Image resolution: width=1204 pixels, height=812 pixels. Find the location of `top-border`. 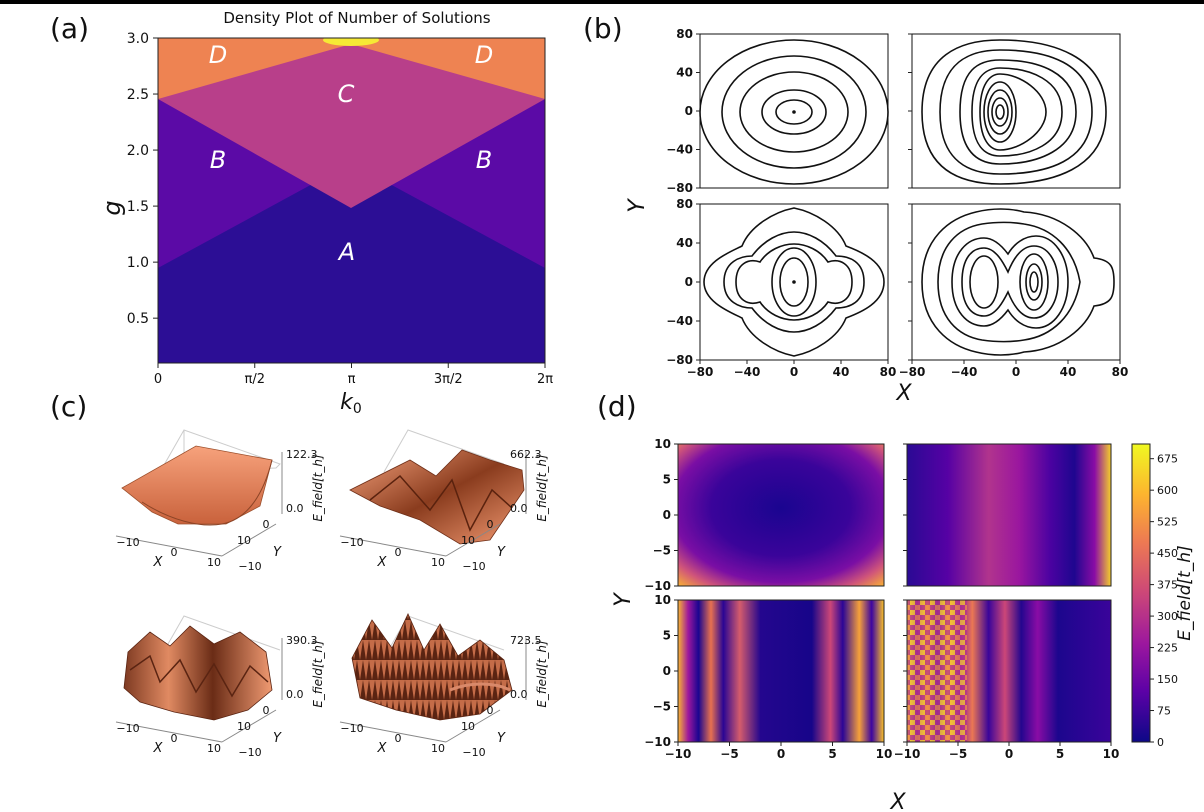

top-border is located at coordinates (602, 2).